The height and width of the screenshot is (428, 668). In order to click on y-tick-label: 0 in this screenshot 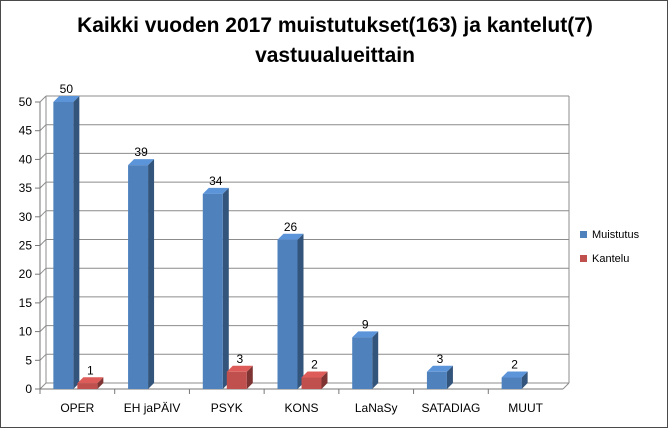, I will do `click(28, 389)`.